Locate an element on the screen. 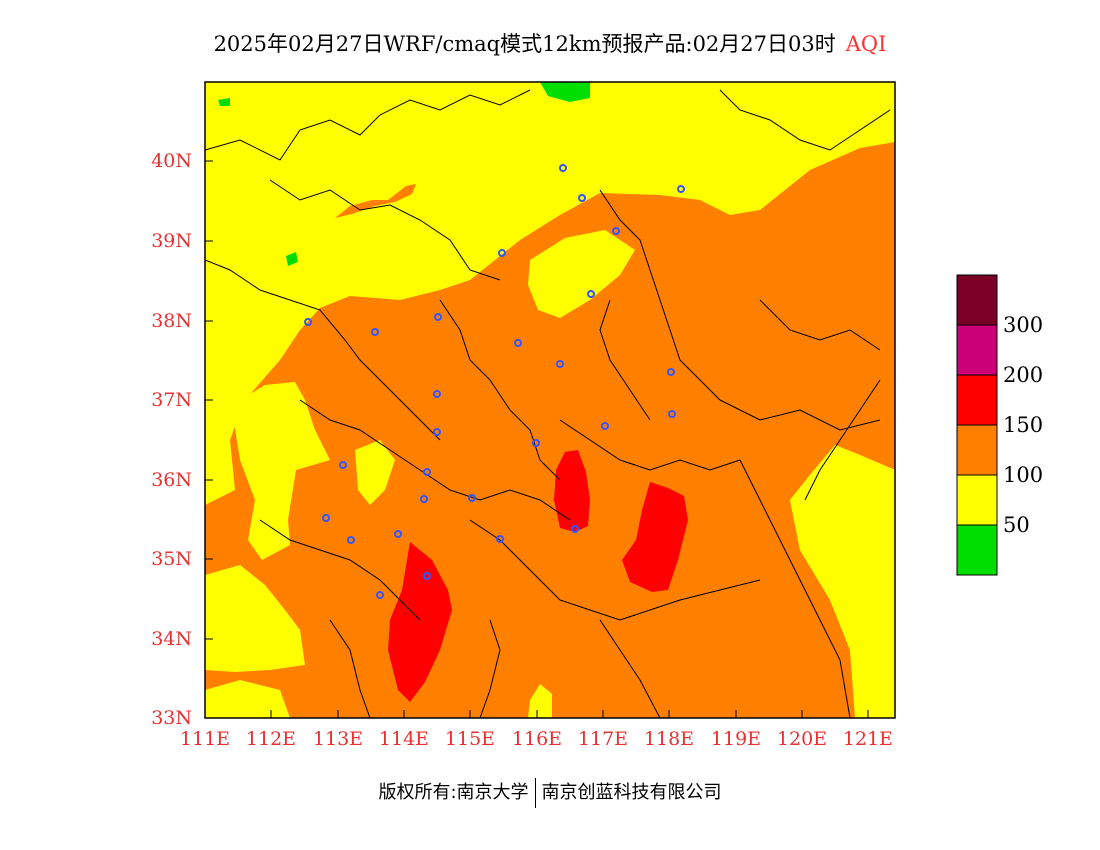  legend-swatch-300plus is located at coordinates (977, 300).